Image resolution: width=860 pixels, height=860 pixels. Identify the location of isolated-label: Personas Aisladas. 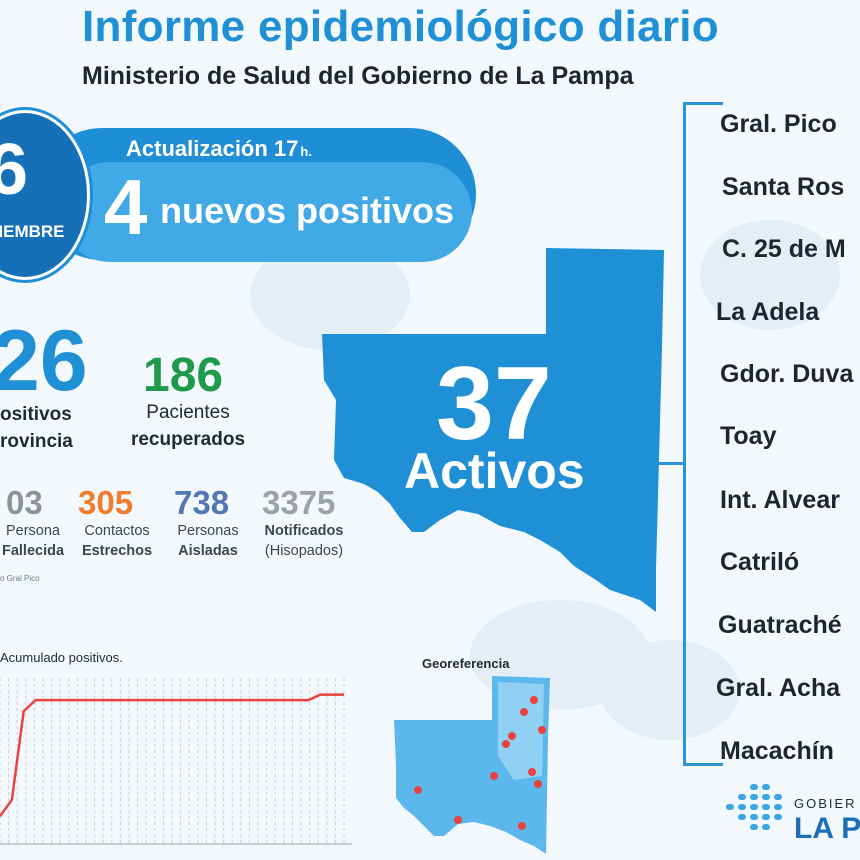
(208, 541).